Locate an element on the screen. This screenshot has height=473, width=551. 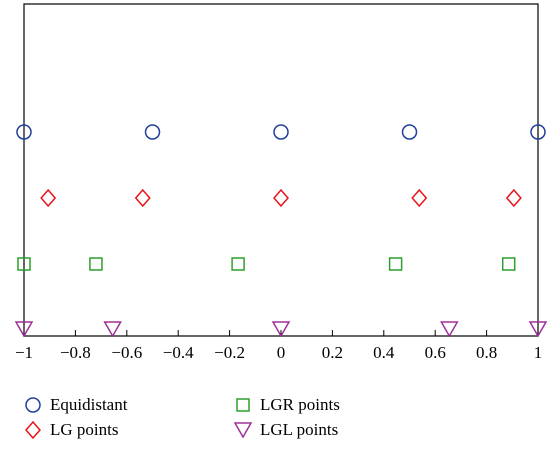
x-axis-tick-labels: −1 −0.8 −0.6 −0.4 −0.2 0 0.2 0.4 0.6 0.8 1 is located at coordinates (278, 352).